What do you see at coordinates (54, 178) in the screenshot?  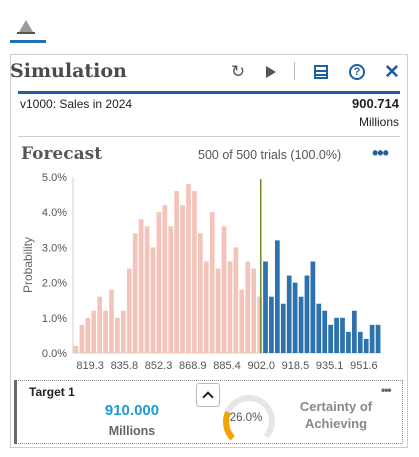 I see `y-tick-label: 5.0%` at bounding box center [54, 178].